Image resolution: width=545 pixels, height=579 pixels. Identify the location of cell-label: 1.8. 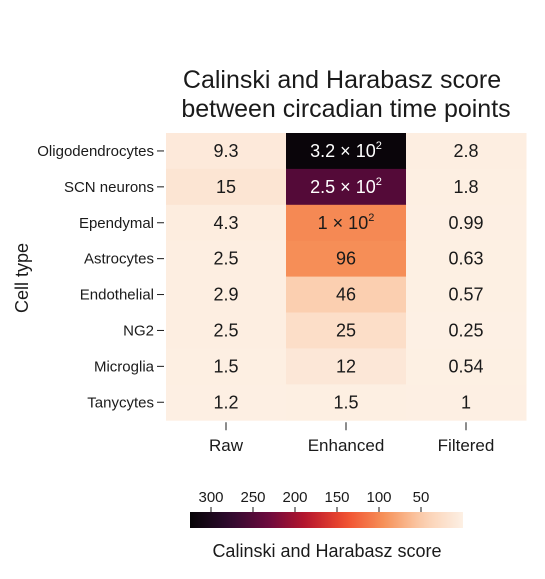
(465, 187).